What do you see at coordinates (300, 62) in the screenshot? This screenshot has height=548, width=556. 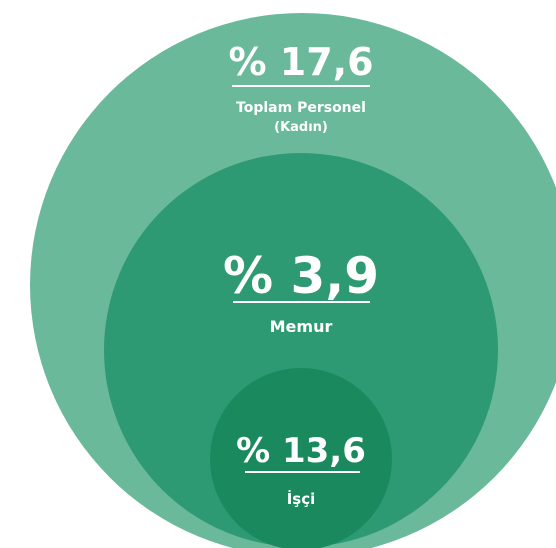 I see `value: % 17,6` at bounding box center [300, 62].